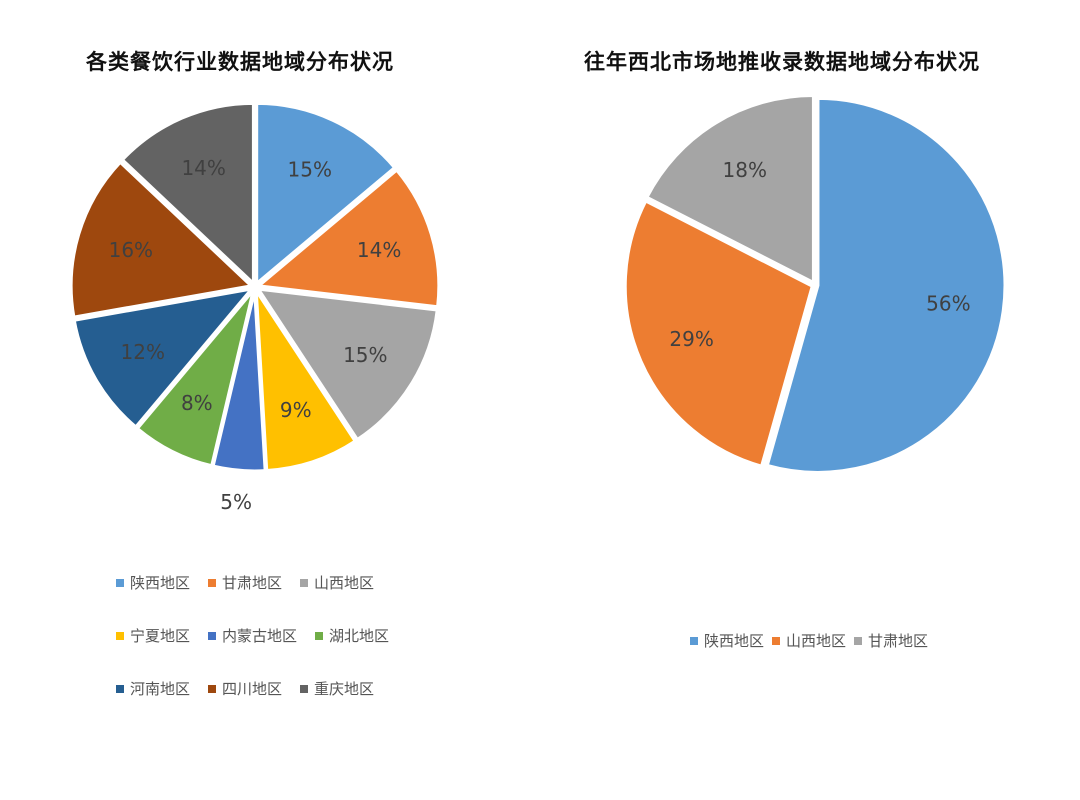 Image resolution: width=1080 pixels, height=800 pixels. I want to click on legend-row: 陕西地区 山西地区 甘肃地区, so click(809, 640).